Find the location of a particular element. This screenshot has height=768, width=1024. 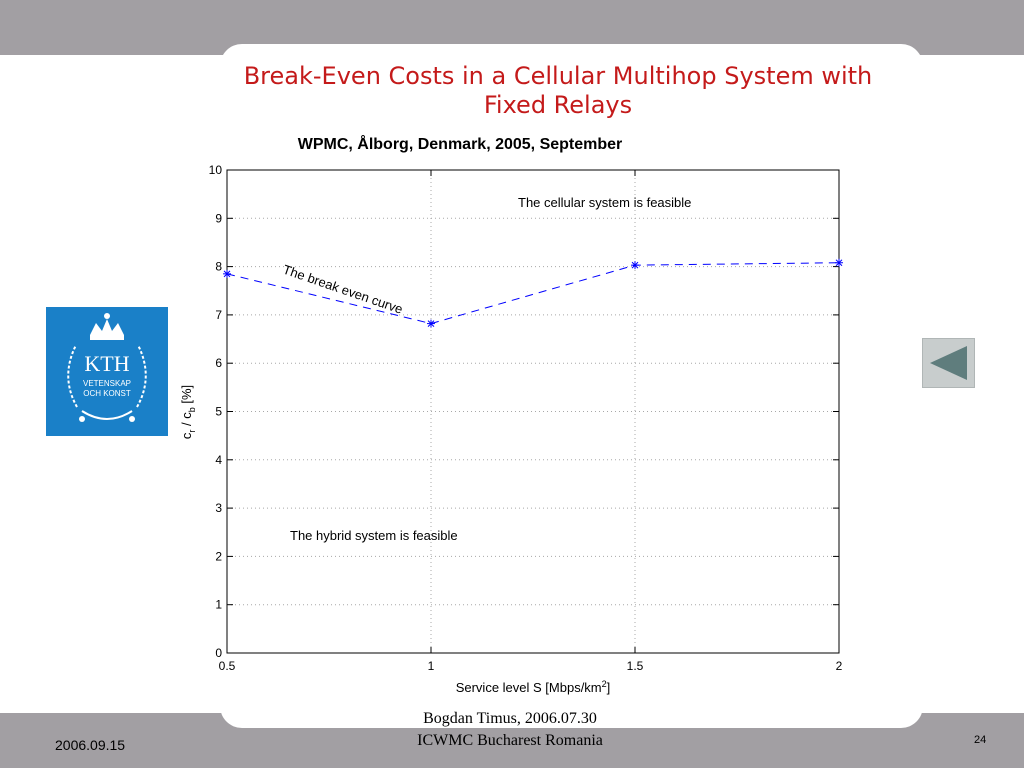

y-tick-label: 5 is located at coordinates (218, 412).